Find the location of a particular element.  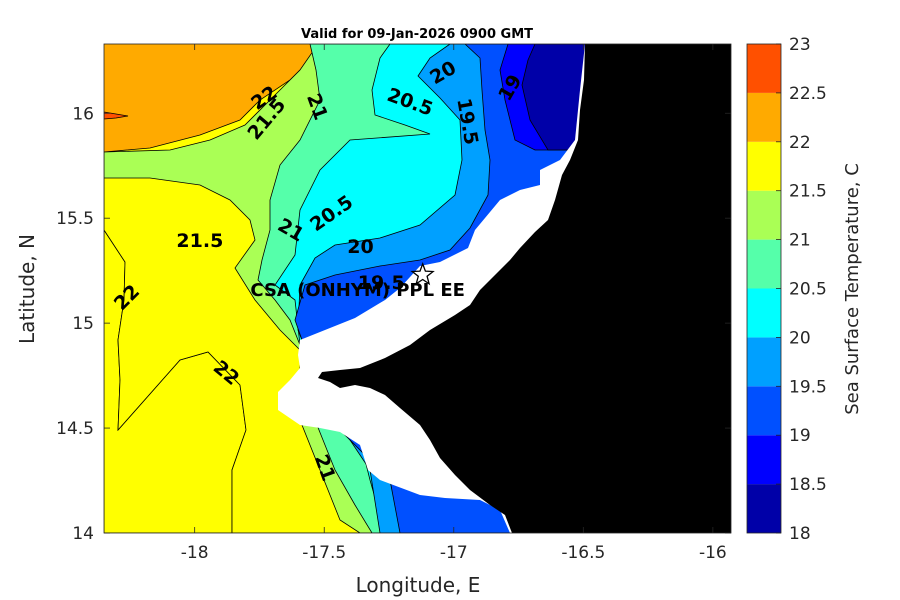

colorbar-tick-label: 22 is located at coordinates (800, 143).